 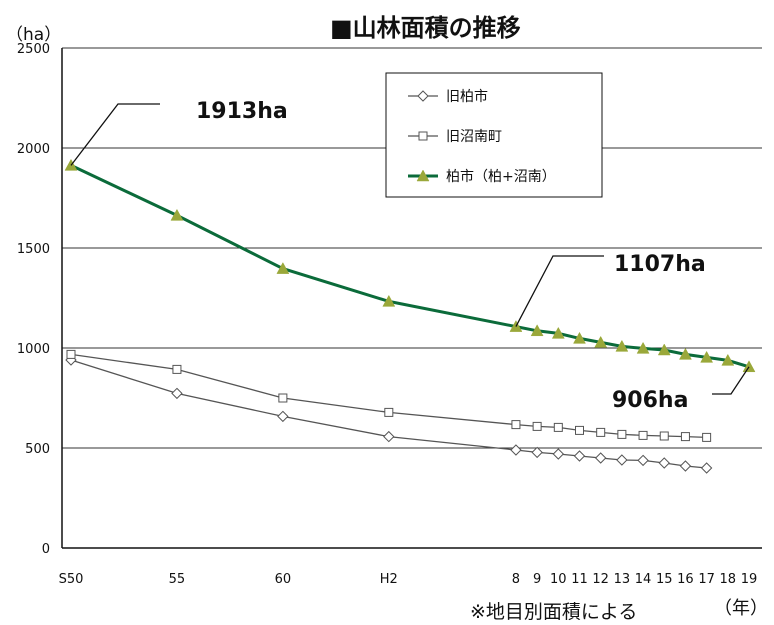 What do you see at coordinates (389, 412) in the screenshot?
I see `data-point-s1-H2` at bounding box center [389, 412].